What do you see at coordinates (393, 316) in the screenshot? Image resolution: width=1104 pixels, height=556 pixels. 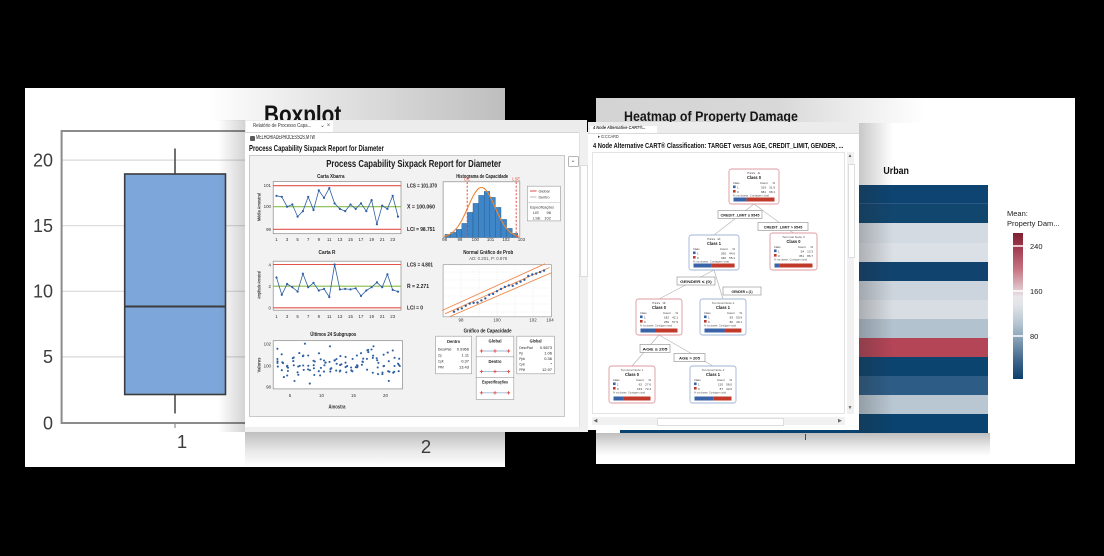 I see `svg-text: 23` at bounding box center [393, 316].